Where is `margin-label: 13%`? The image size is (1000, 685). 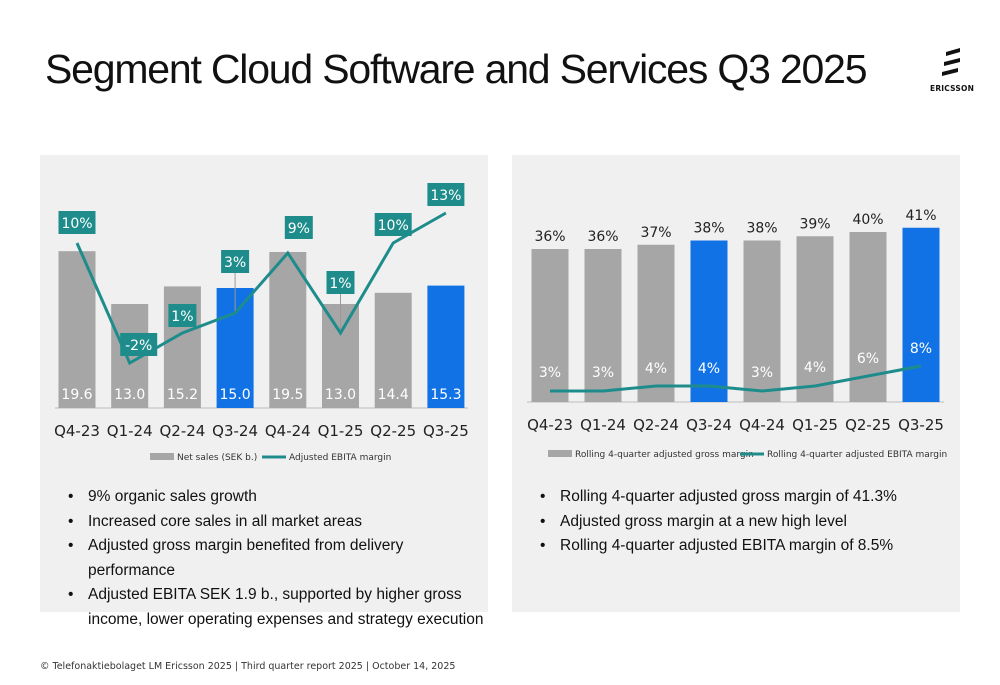 margin-label: 13% is located at coordinates (445, 196).